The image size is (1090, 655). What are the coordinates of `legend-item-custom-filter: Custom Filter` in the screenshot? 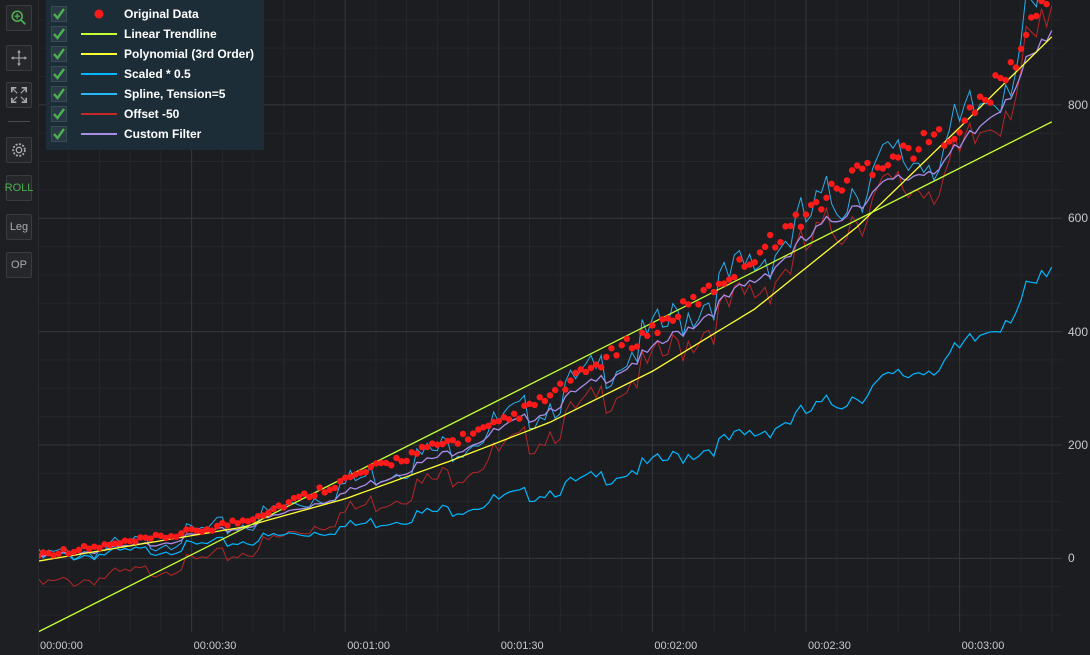 It's located at (155, 134).